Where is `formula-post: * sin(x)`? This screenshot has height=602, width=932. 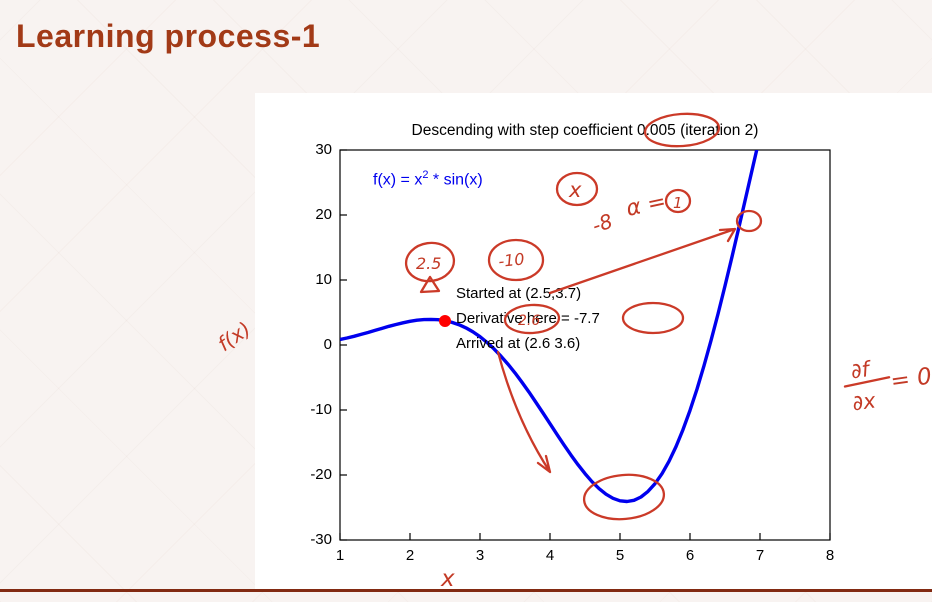 formula-post: * sin(x) is located at coordinates (455, 180).